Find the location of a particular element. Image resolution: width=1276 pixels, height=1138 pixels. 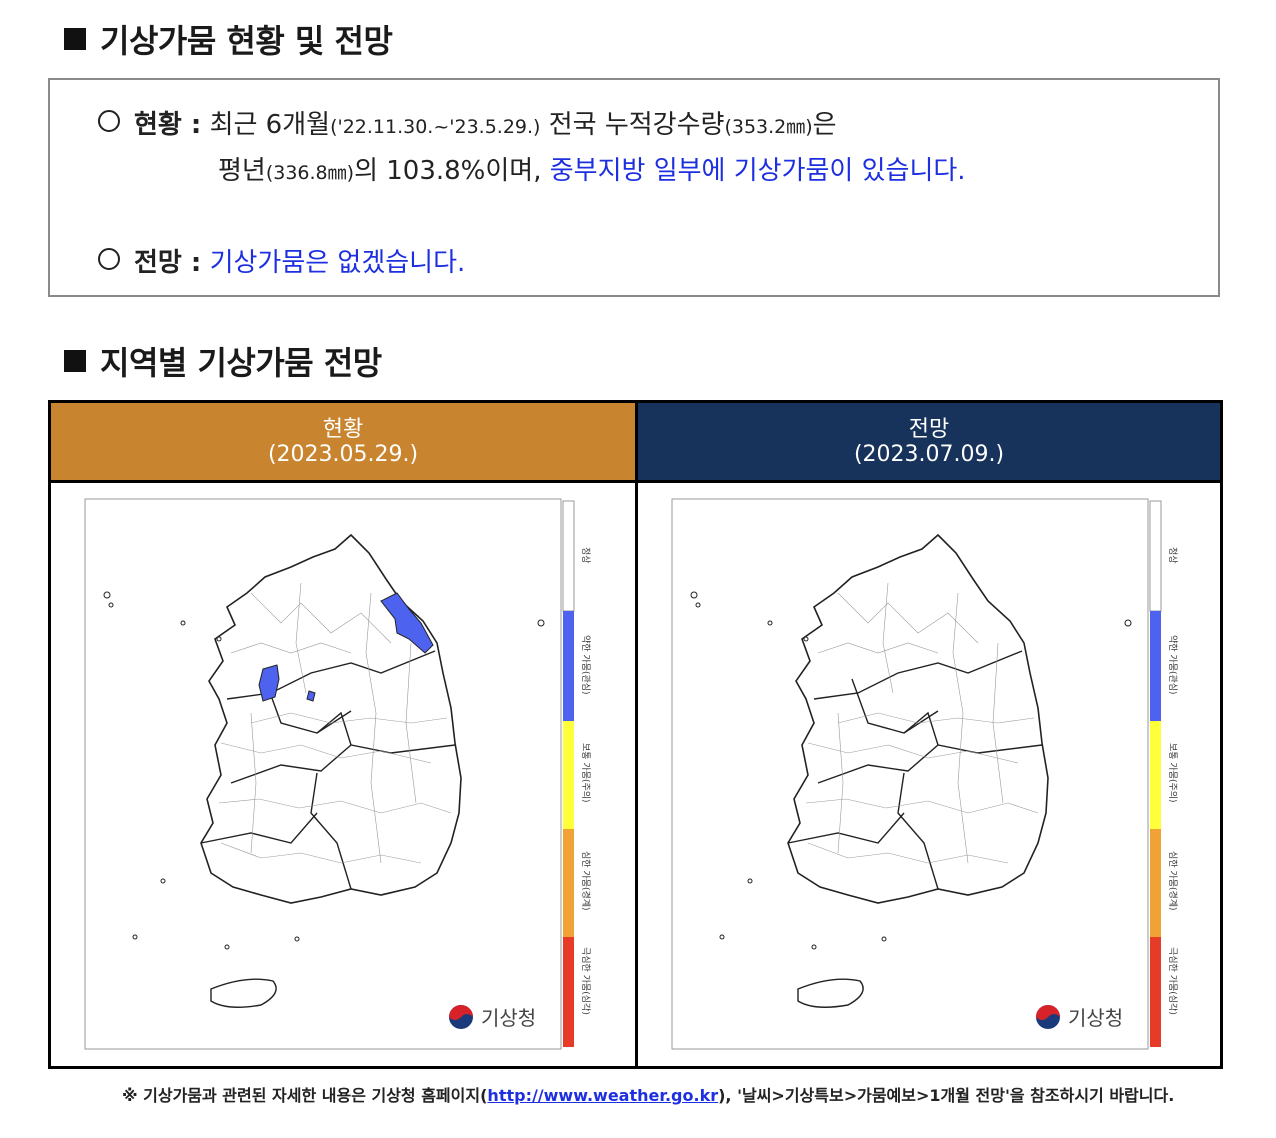

outlook-line: 전망 : 기상가뭄은 없겠습니다. is located at coordinates (281, 260).